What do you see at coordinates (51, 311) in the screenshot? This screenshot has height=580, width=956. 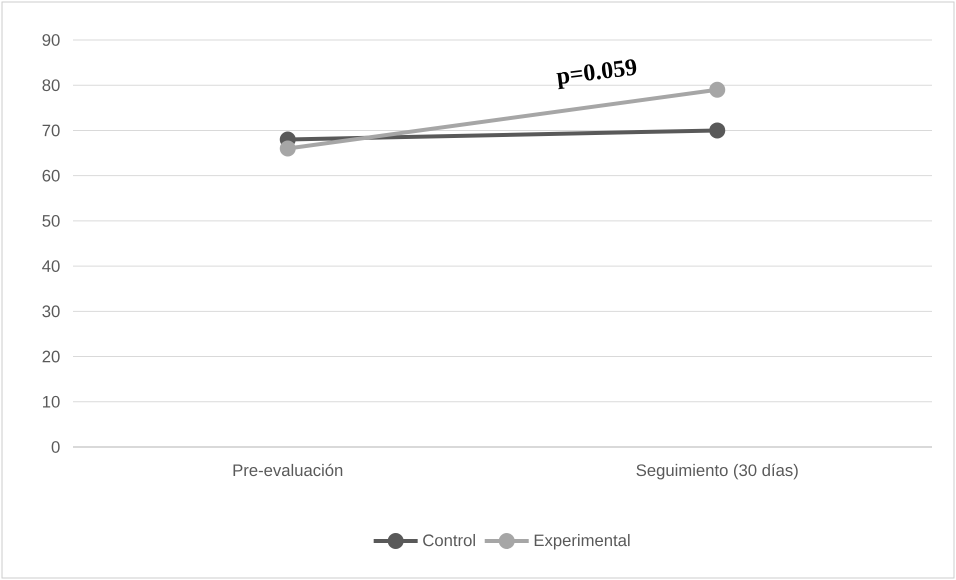 I see `y-tick-label: 30` at bounding box center [51, 311].